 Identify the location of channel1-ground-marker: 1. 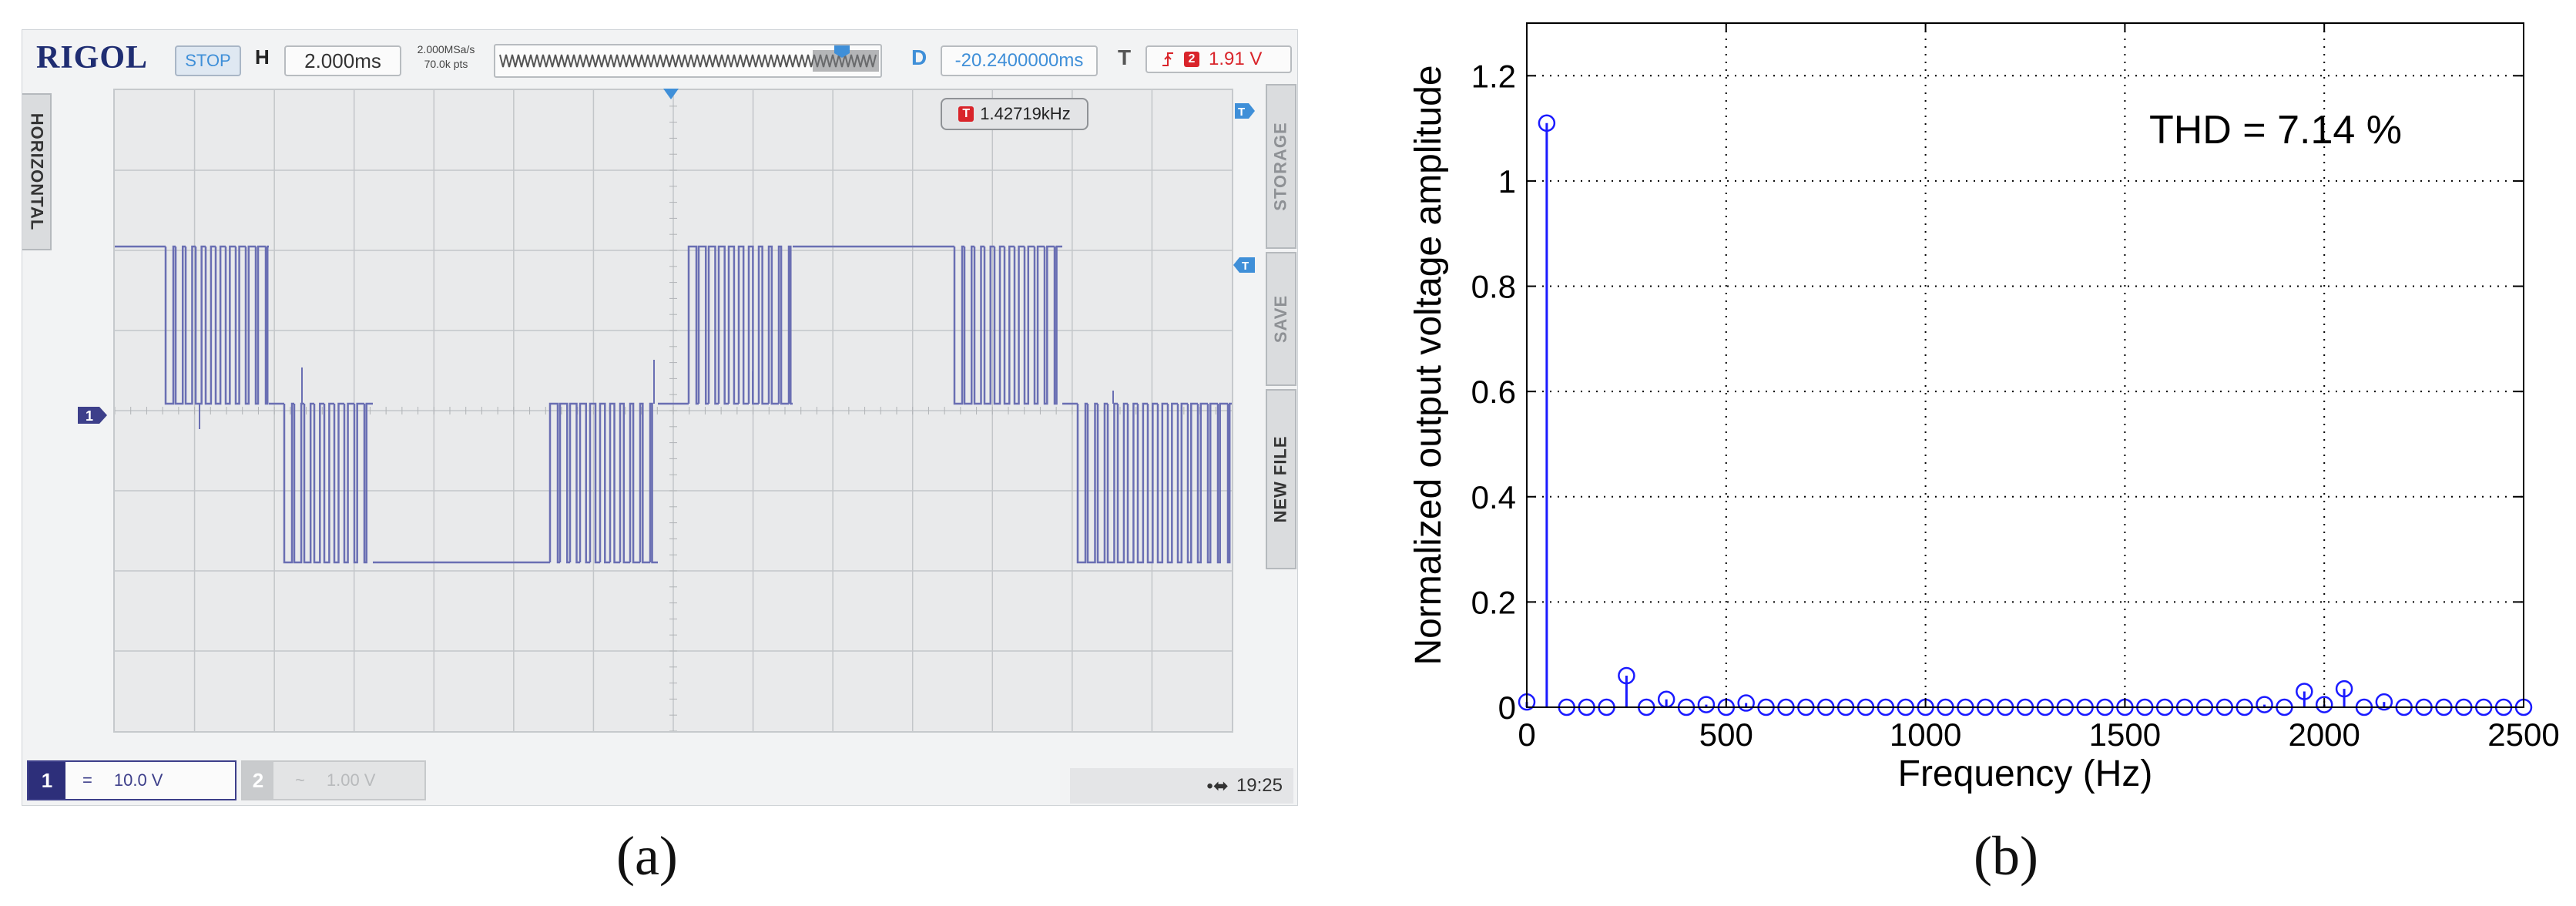
(92, 415).